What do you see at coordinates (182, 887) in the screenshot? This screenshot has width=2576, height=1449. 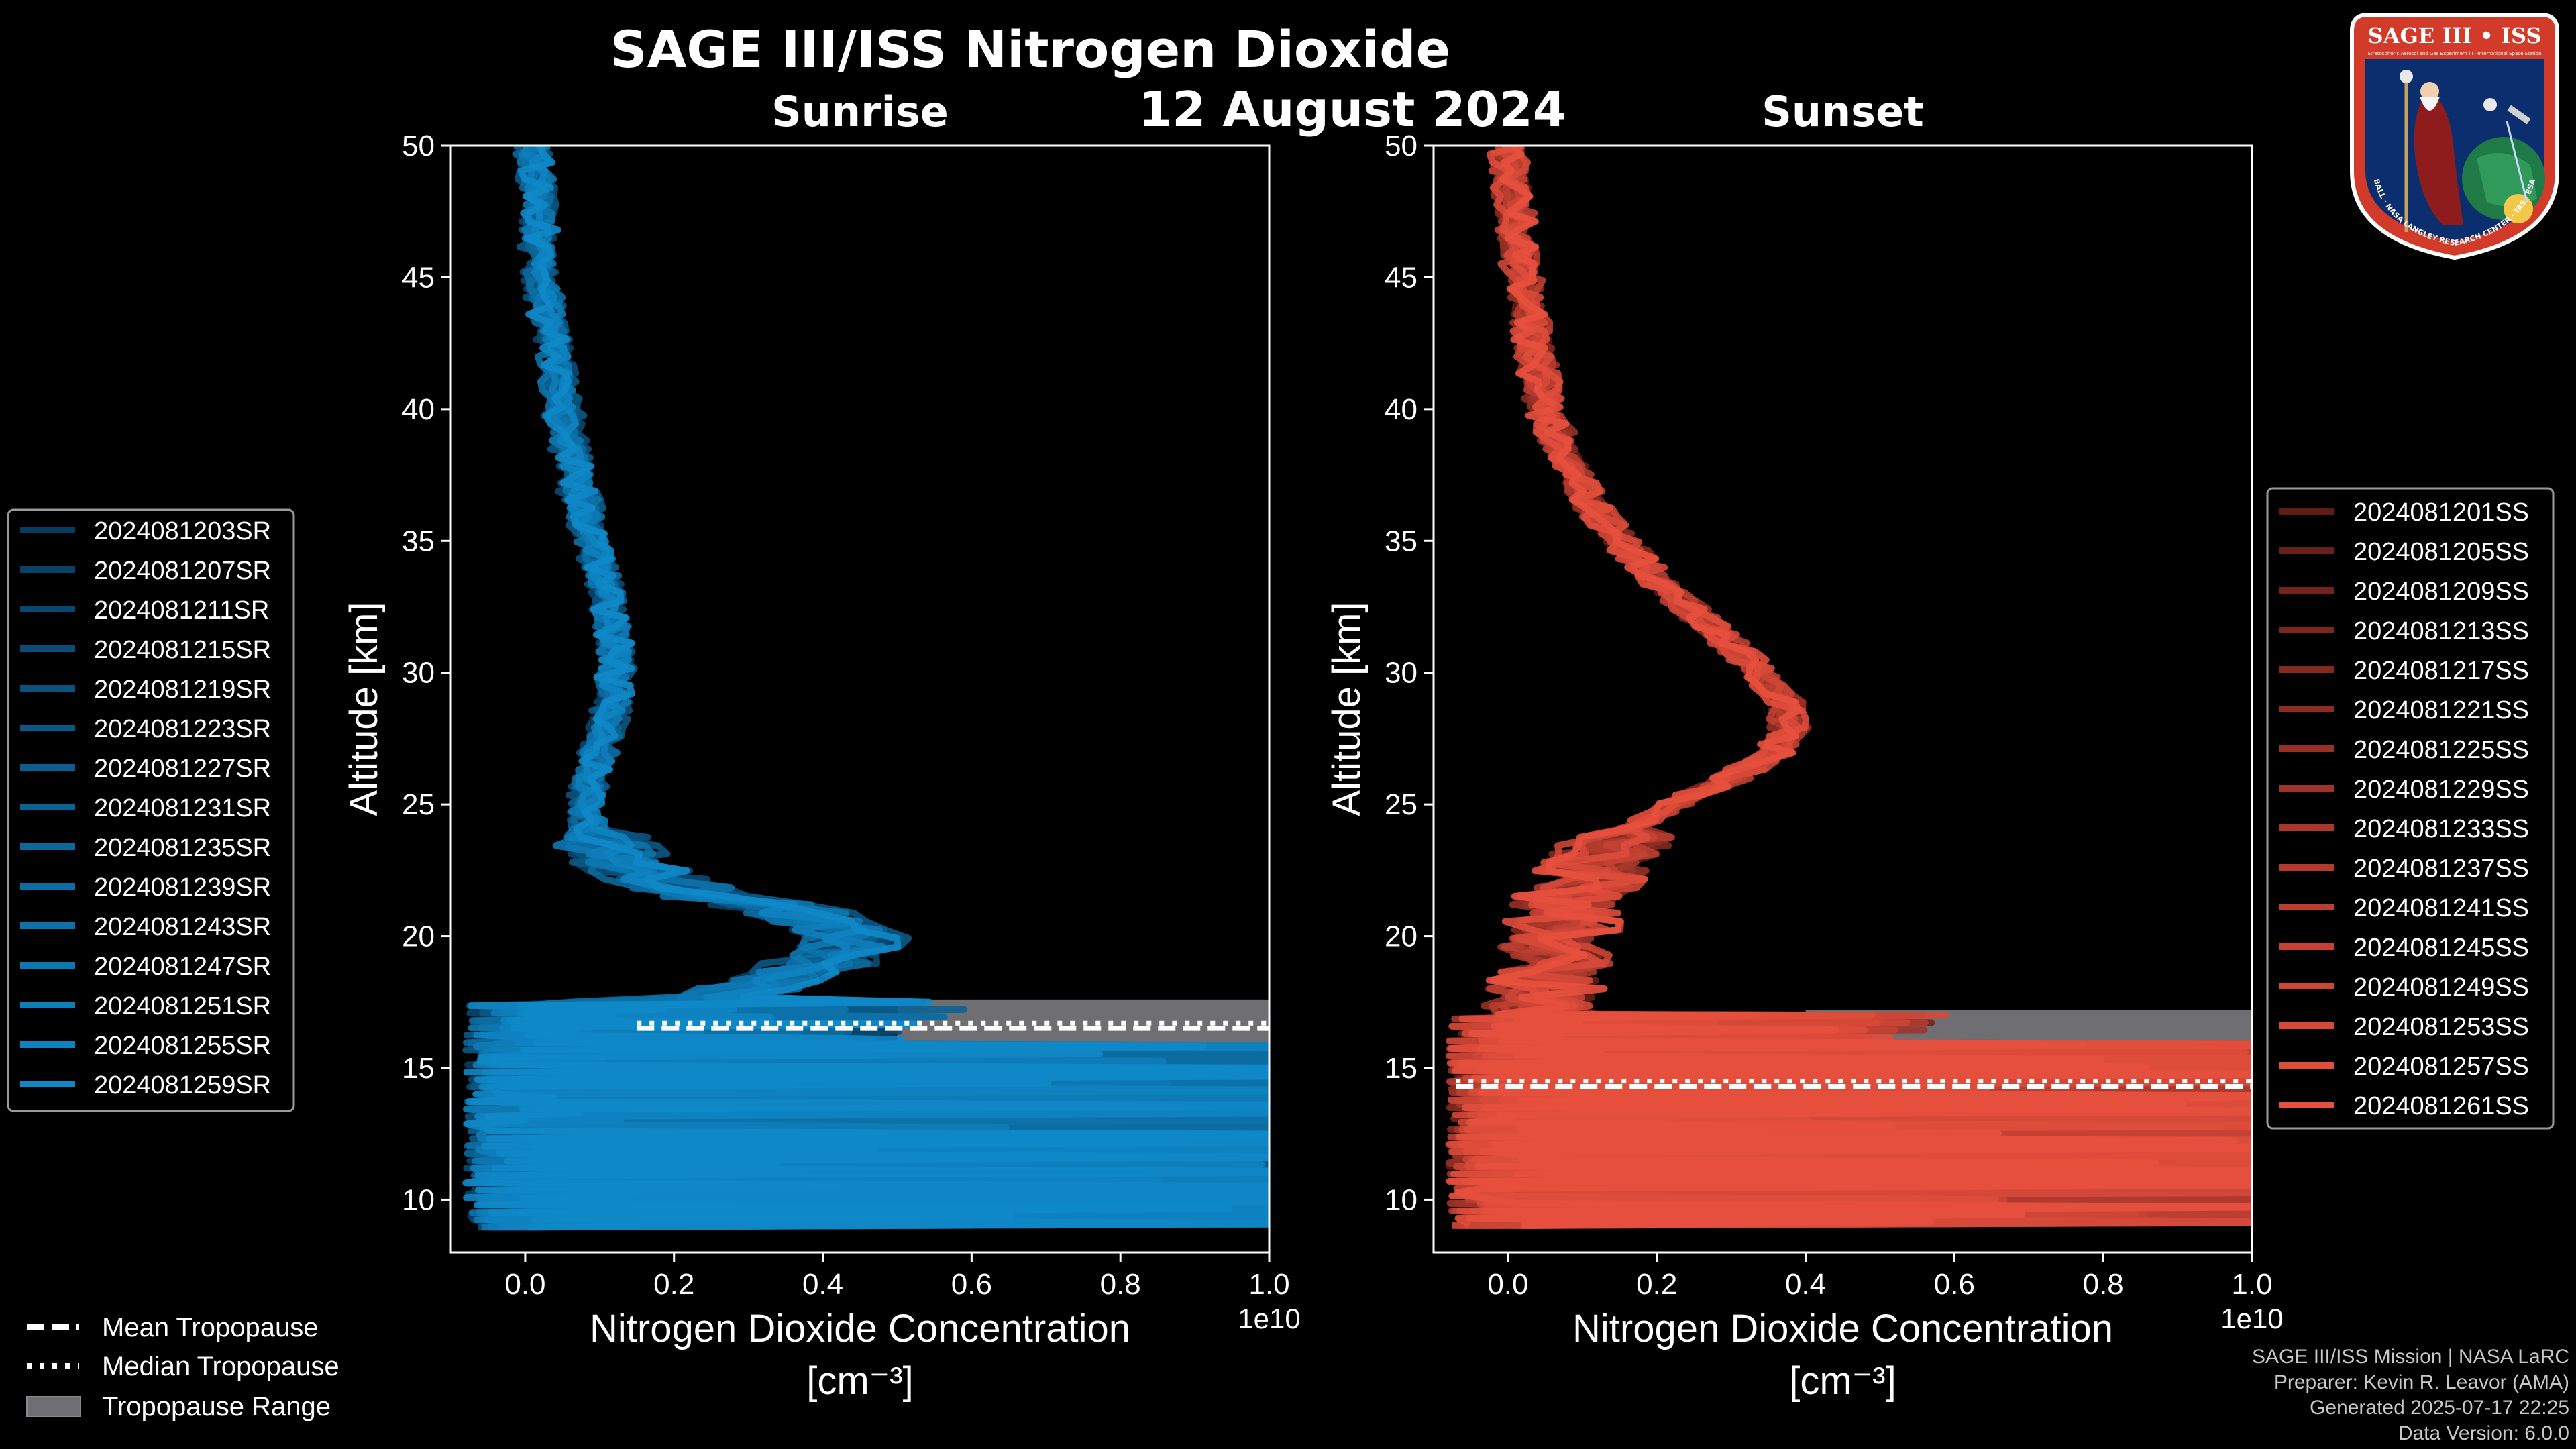 I see `legend-entry: 2024081239SR` at bounding box center [182, 887].